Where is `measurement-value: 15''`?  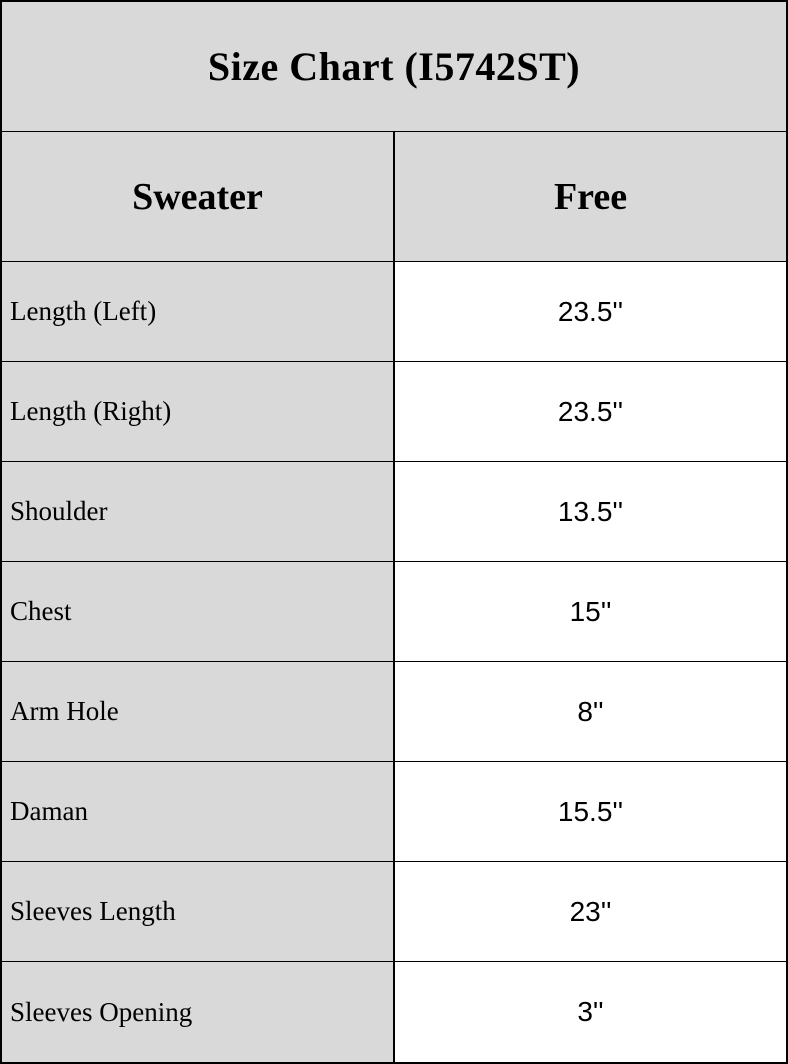 measurement-value: 15'' is located at coordinates (590, 611).